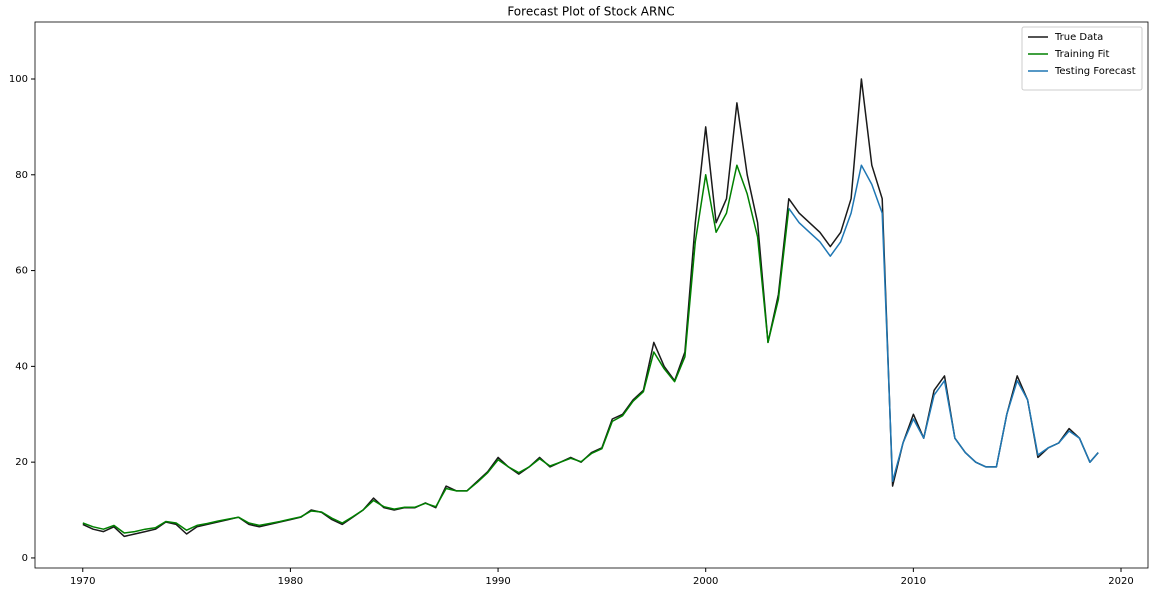  I want to click on y-tick-label: 60, so click(21, 271).